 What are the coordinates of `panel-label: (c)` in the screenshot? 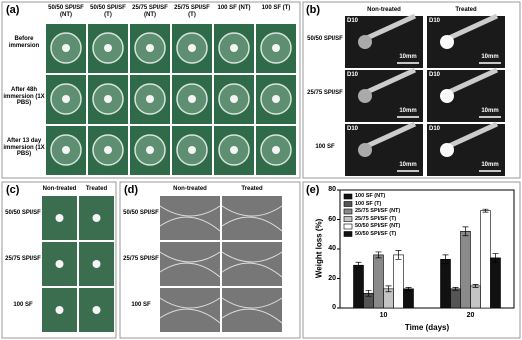 It's located at (13, 190).